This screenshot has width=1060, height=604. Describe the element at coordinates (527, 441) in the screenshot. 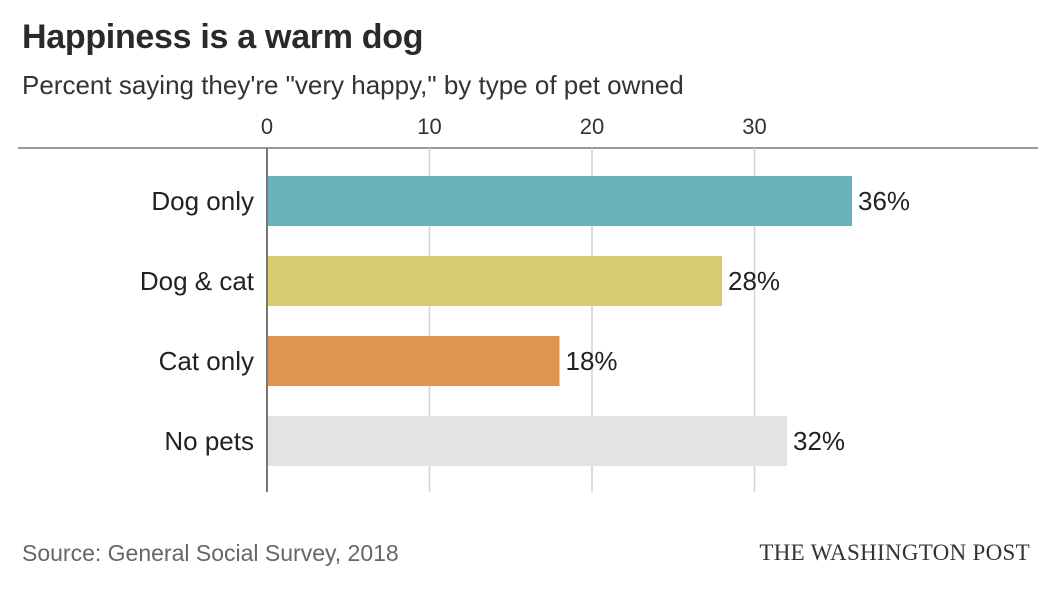

I see `bar-no-pets` at that location.